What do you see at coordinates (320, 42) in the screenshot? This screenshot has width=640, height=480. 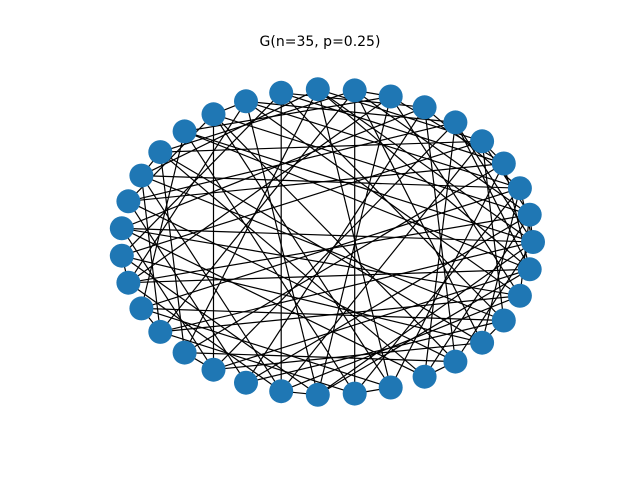 I see `figure-title: G(n=35, p=0.25)` at bounding box center [320, 42].